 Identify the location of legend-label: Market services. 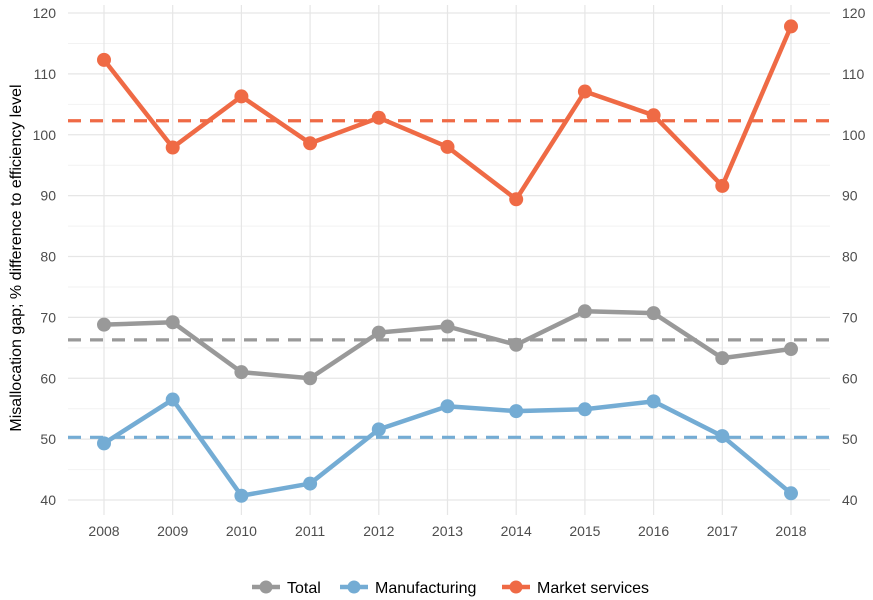
(593, 588).